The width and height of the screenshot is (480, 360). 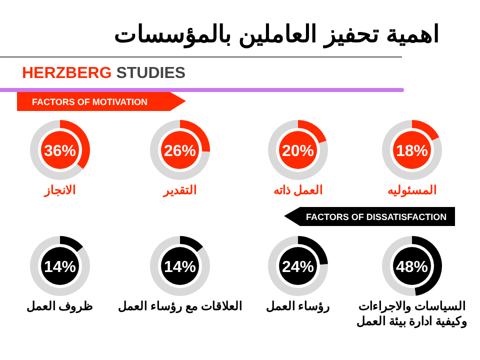 What do you see at coordinates (180, 306) in the screenshot?
I see `text: العلاقات مع رؤساء العمل` at bounding box center [180, 306].